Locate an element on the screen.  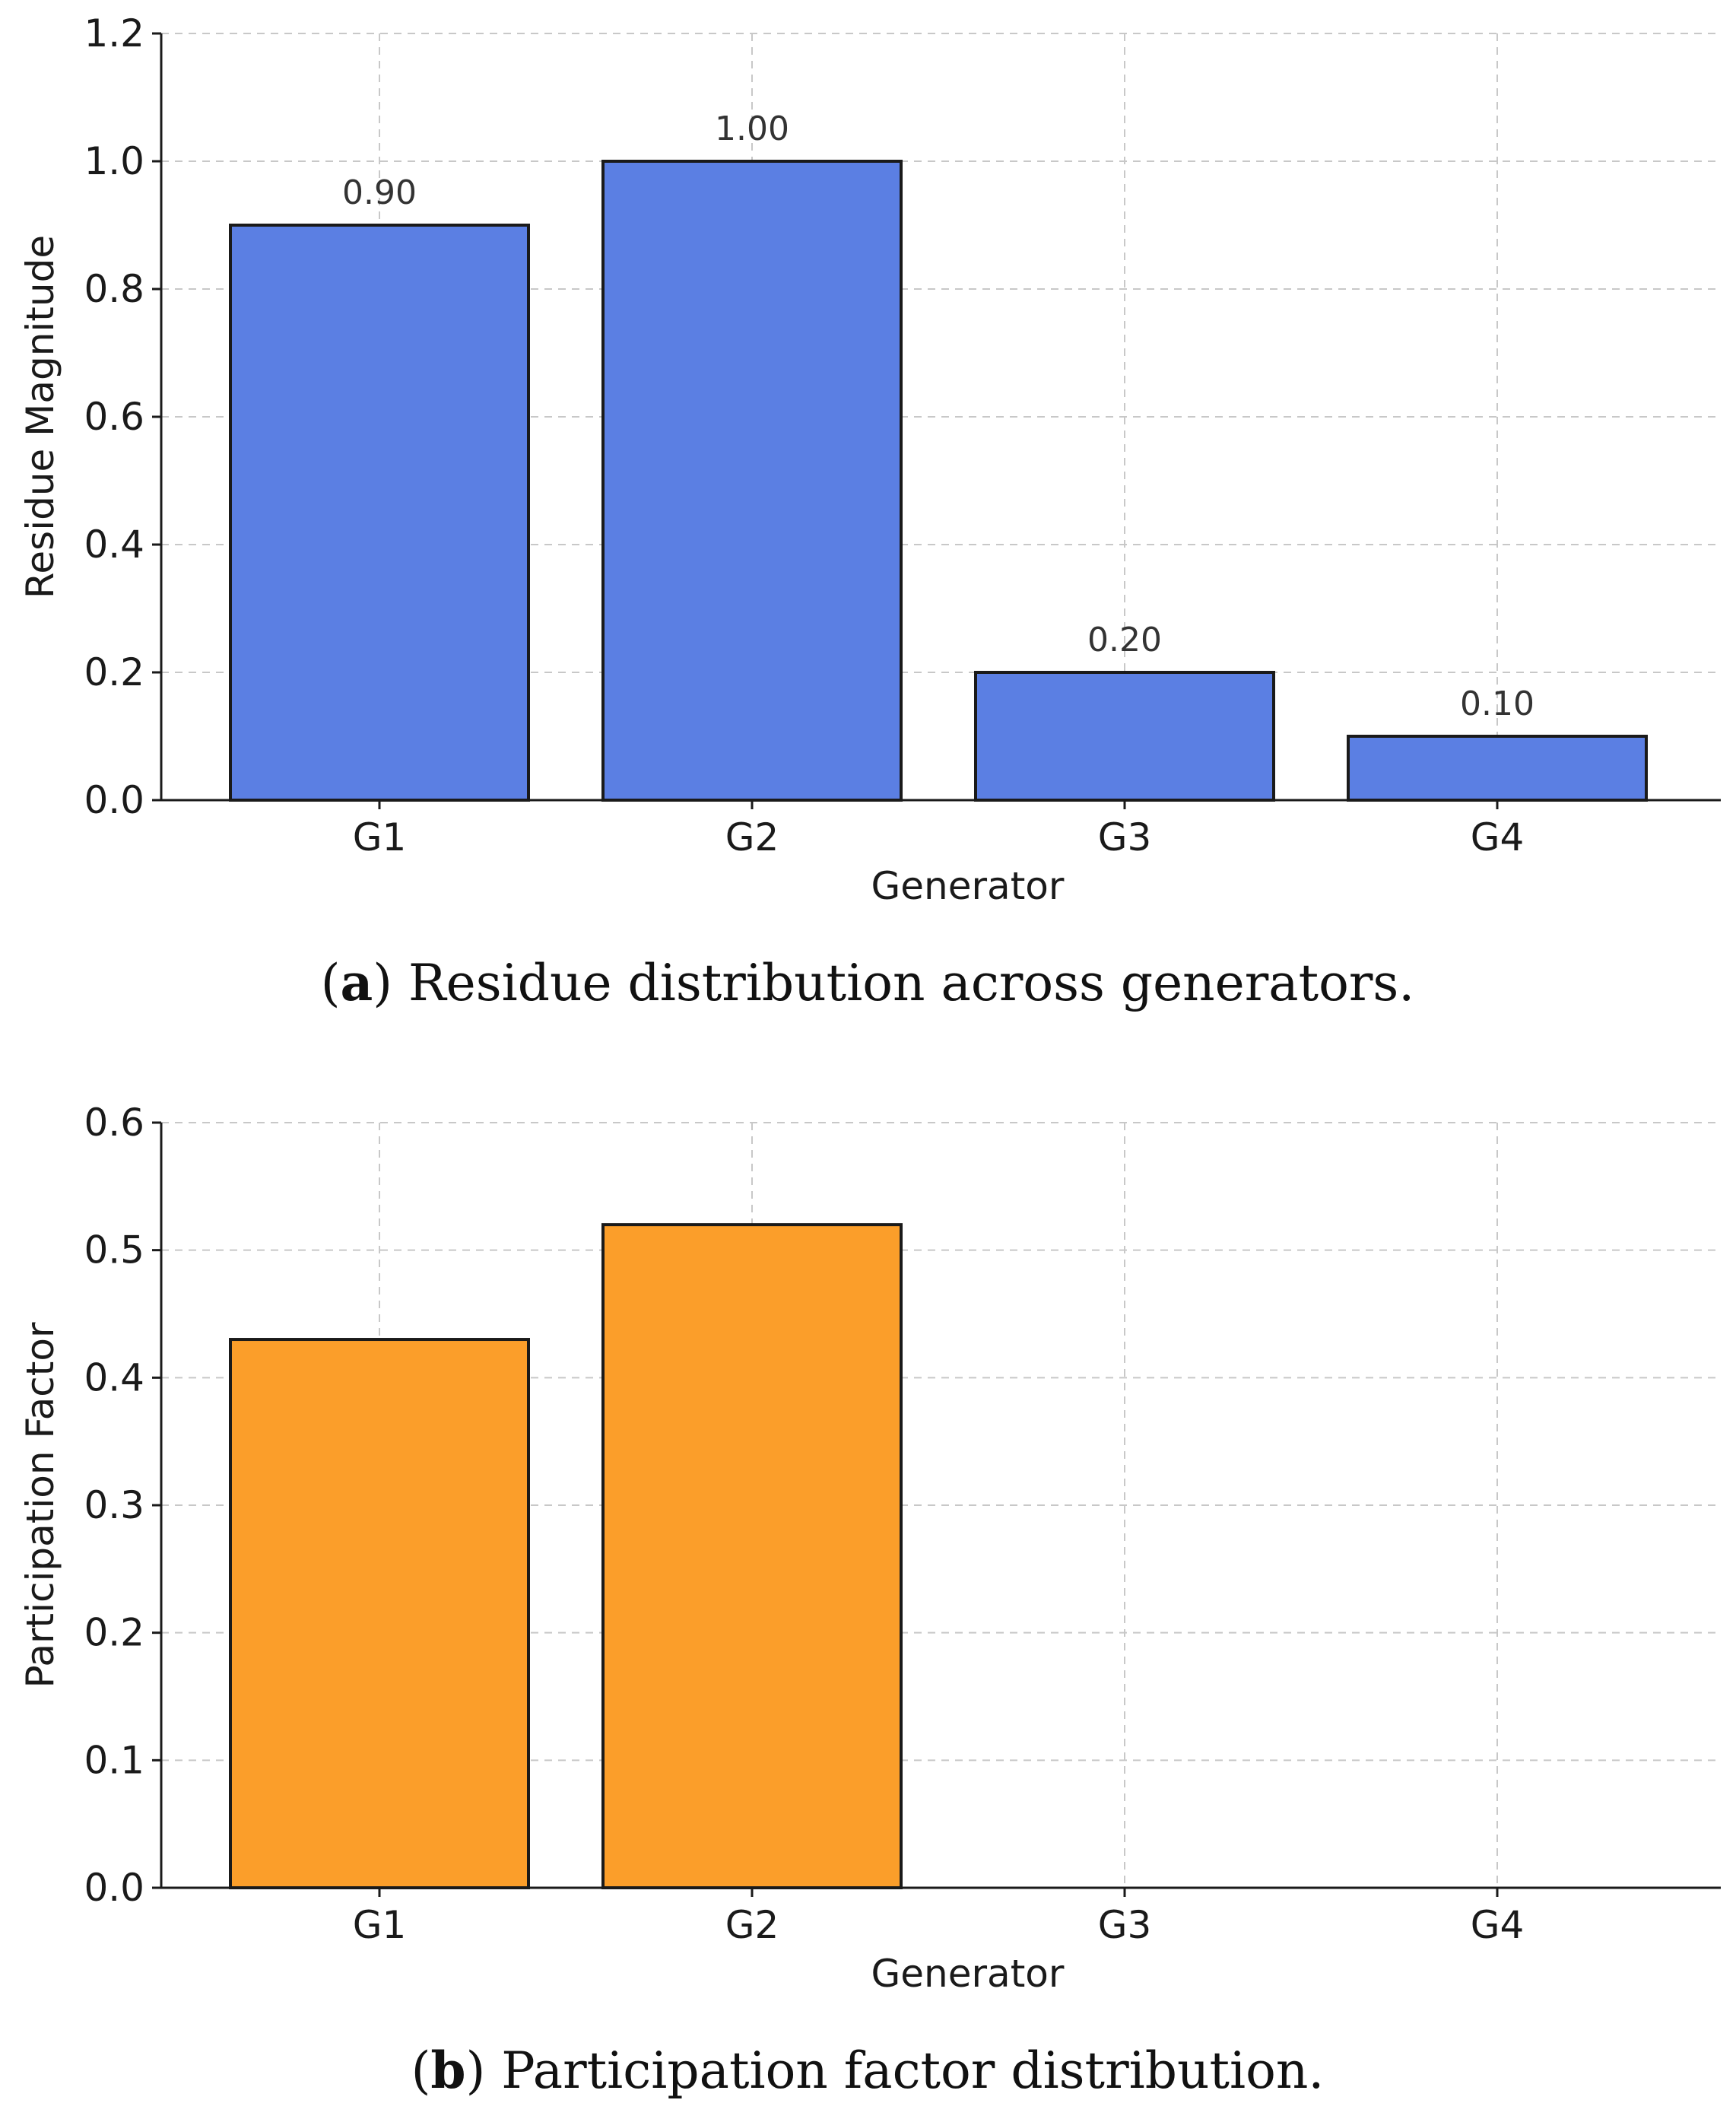
y-tick-label-4: 0.8 is located at coordinates (114, 289).